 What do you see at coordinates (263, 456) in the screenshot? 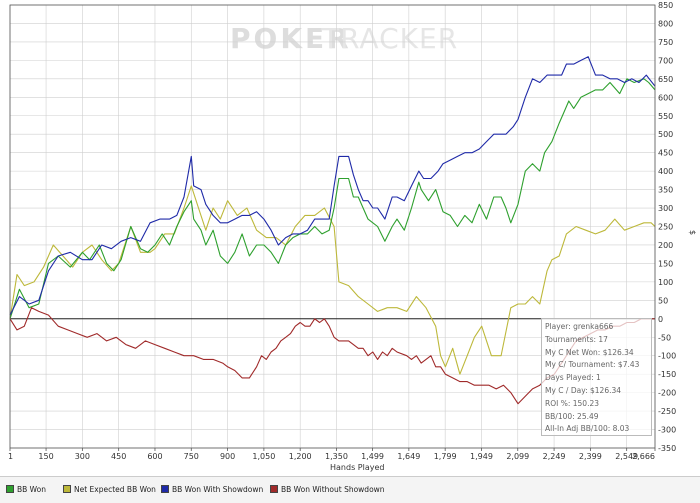
I see `x-tick-label: 1,050` at bounding box center [263, 456].